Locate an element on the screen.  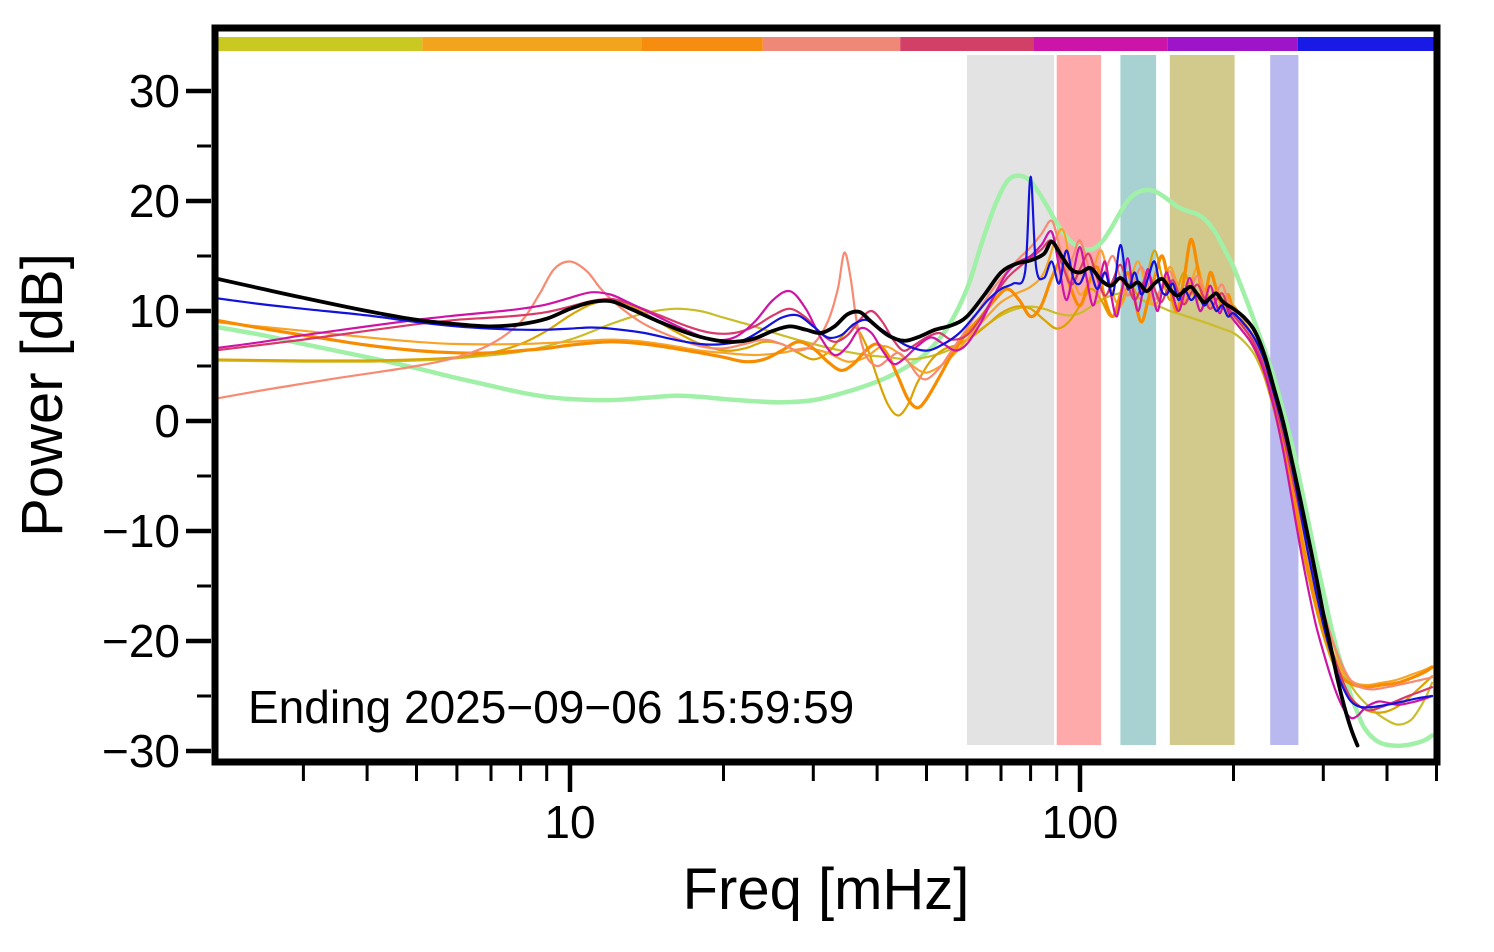
y-tick-label: −20 is located at coordinates (141, 641).